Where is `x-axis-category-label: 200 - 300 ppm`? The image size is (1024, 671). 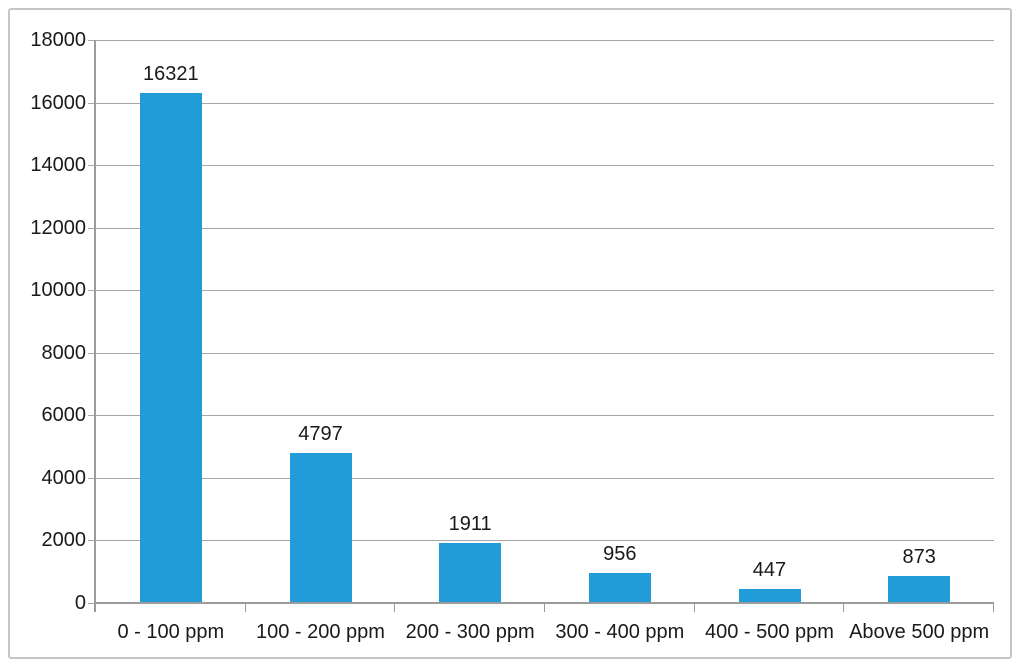
x-axis-category-label: 200 - 300 ppm is located at coordinates (470, 632).